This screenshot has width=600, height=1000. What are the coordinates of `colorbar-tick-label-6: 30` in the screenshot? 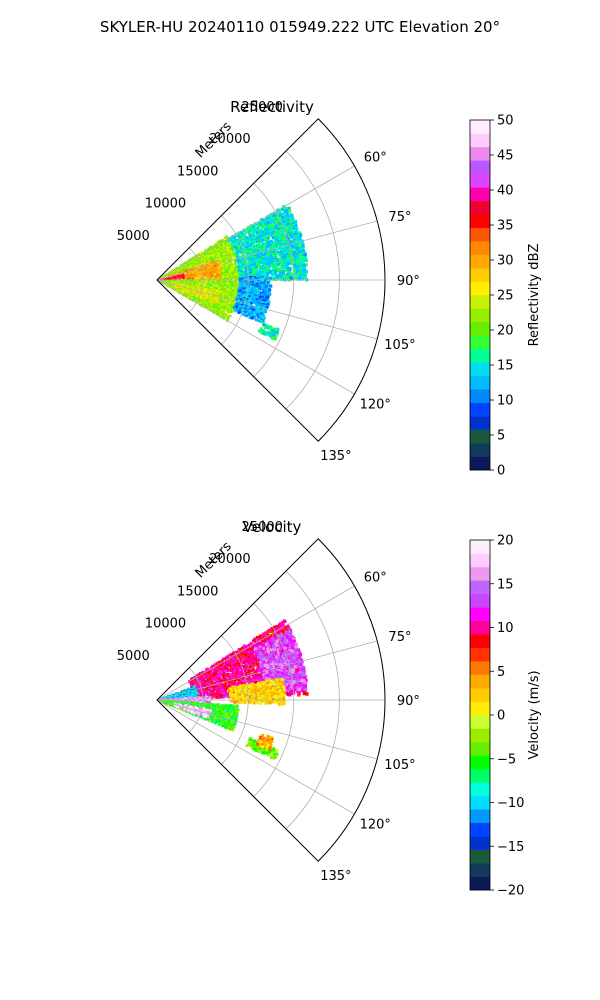 It's located at (505, 261).